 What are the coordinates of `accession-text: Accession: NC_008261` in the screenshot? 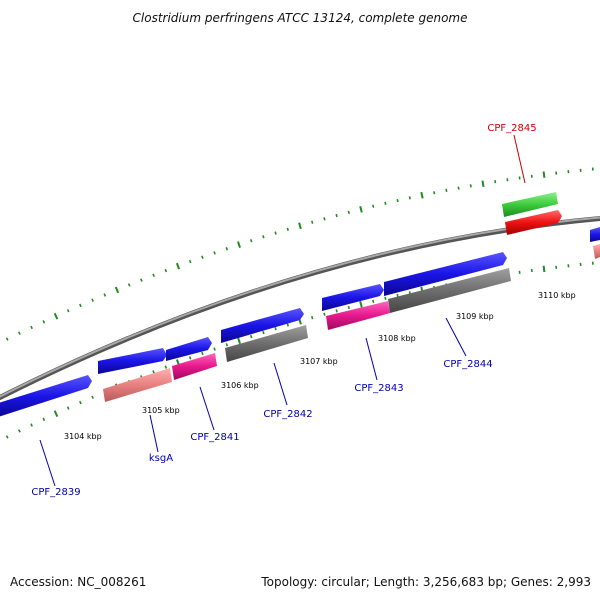 It's located at (78, 582).